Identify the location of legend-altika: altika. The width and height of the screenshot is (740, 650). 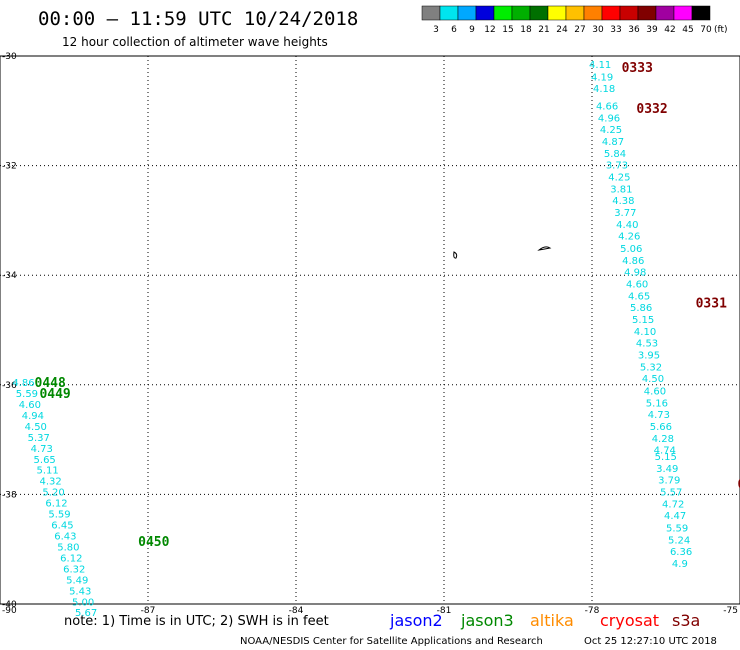
(552, 620).